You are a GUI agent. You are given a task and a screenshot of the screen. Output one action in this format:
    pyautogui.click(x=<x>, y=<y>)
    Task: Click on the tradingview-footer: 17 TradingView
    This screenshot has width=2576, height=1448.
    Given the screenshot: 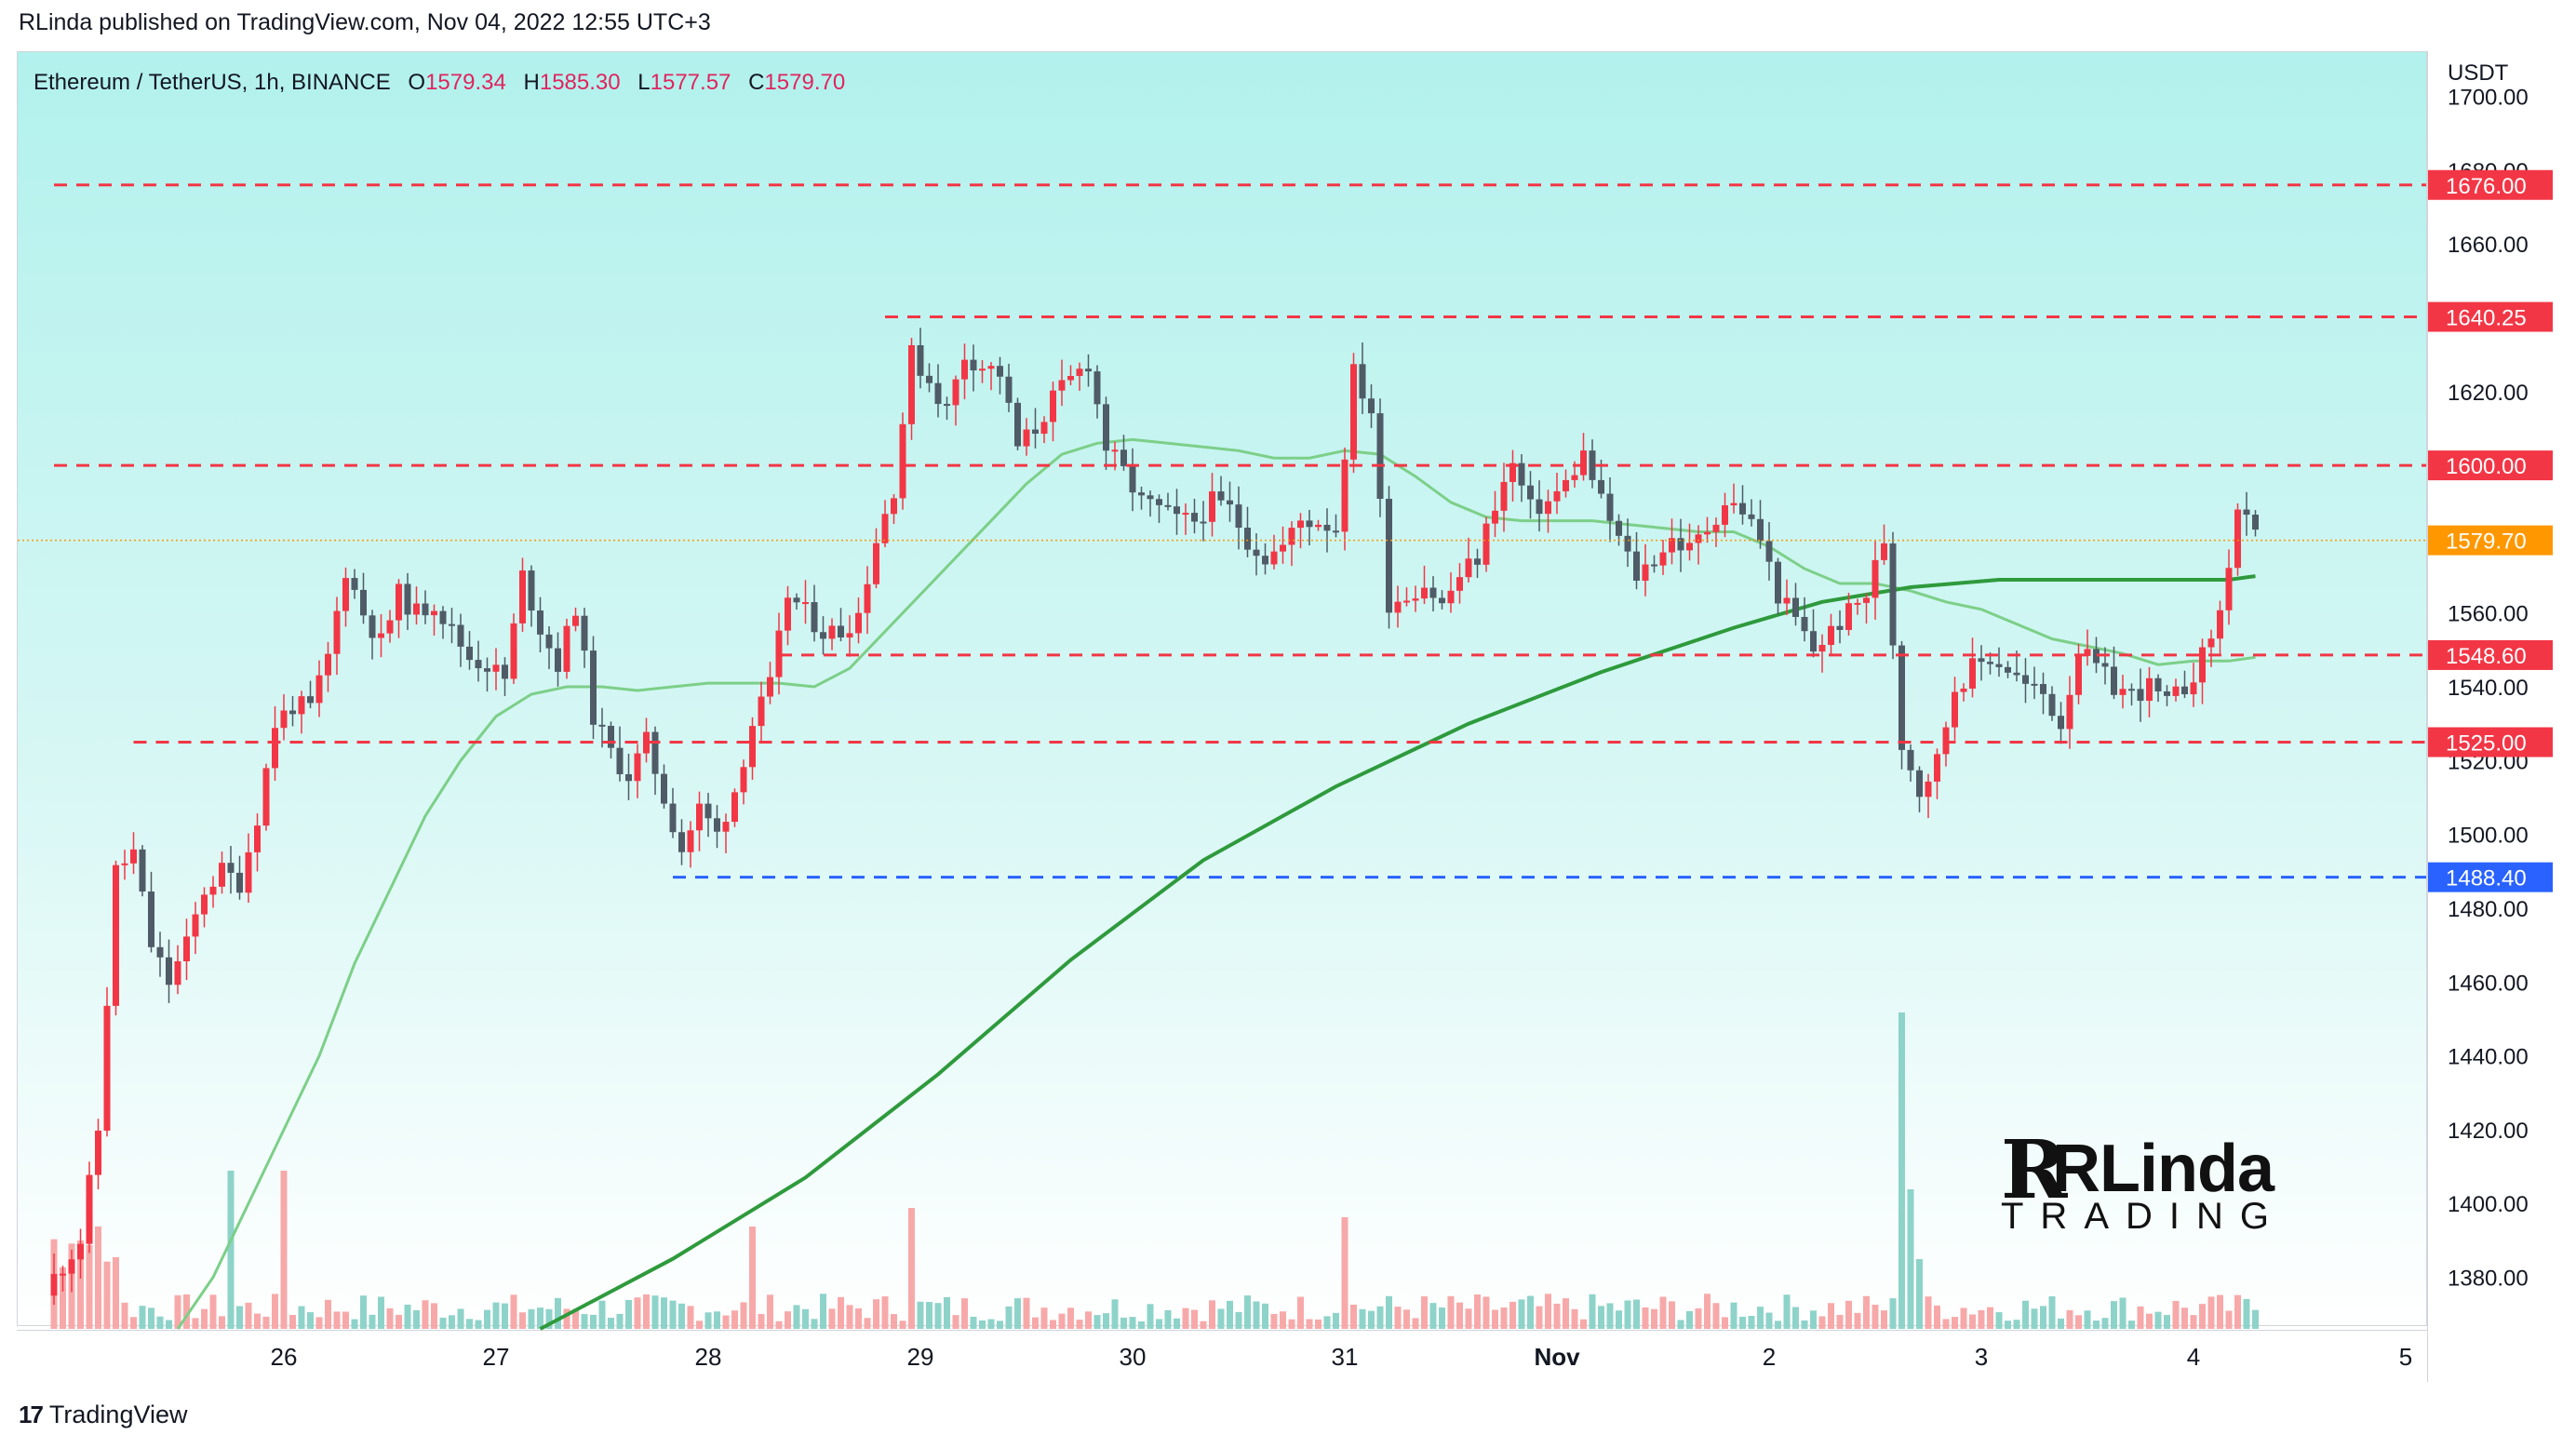 What is the action you would take?
    pyautogui.click(x=103, y=1415)
    